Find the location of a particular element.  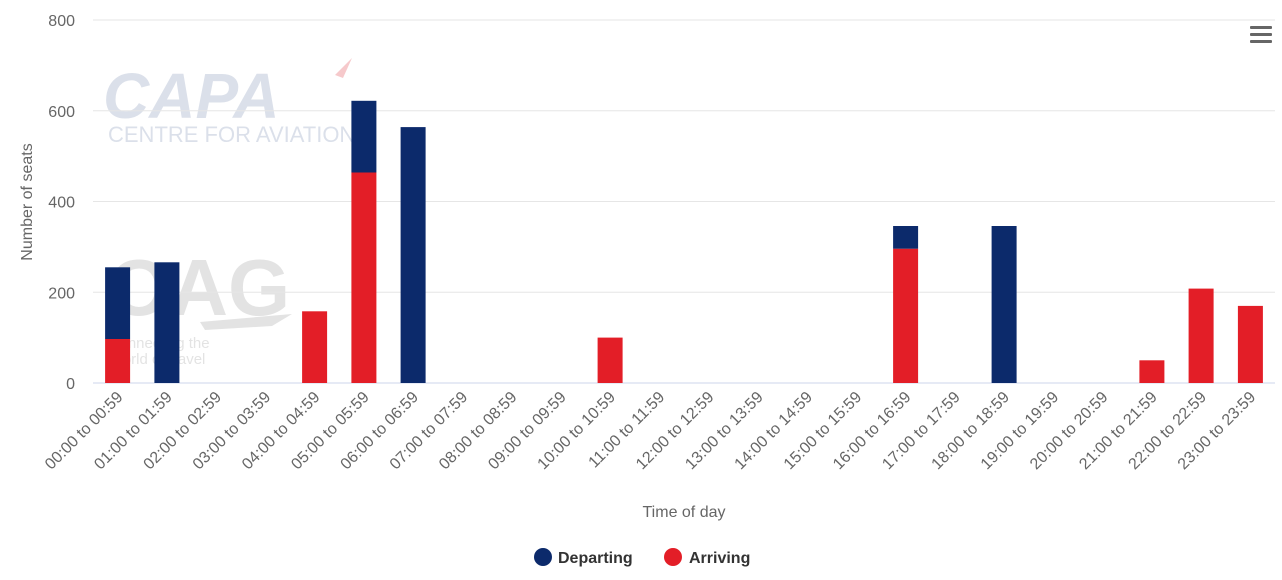

hamburger-menu-icon is located at coordinates (1261, 34).